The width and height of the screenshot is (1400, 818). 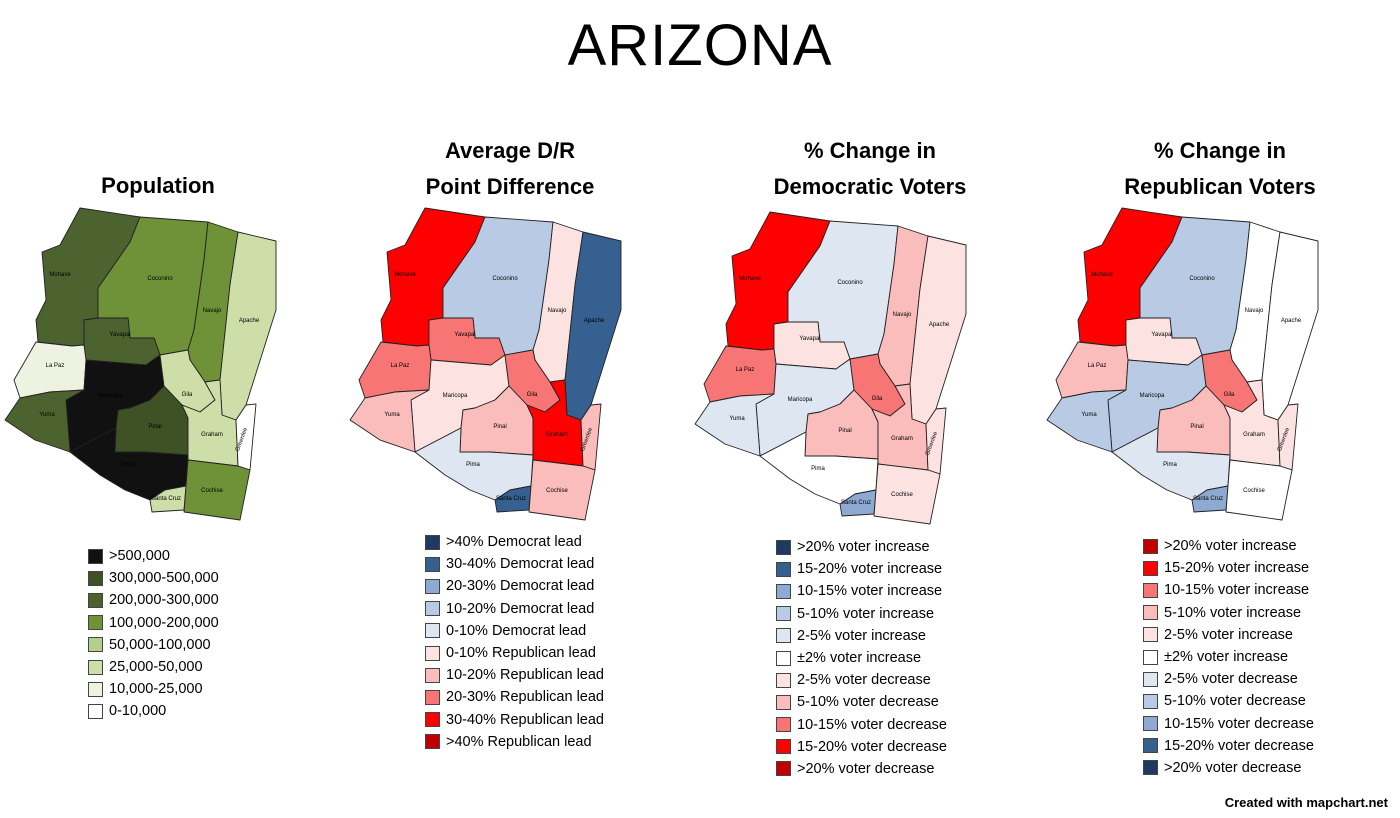 What do you see at coordinates (1228, 590) in the screenshot?
I see `legend-item: 10-15% voter increase` at bounding box center [1228, 590].